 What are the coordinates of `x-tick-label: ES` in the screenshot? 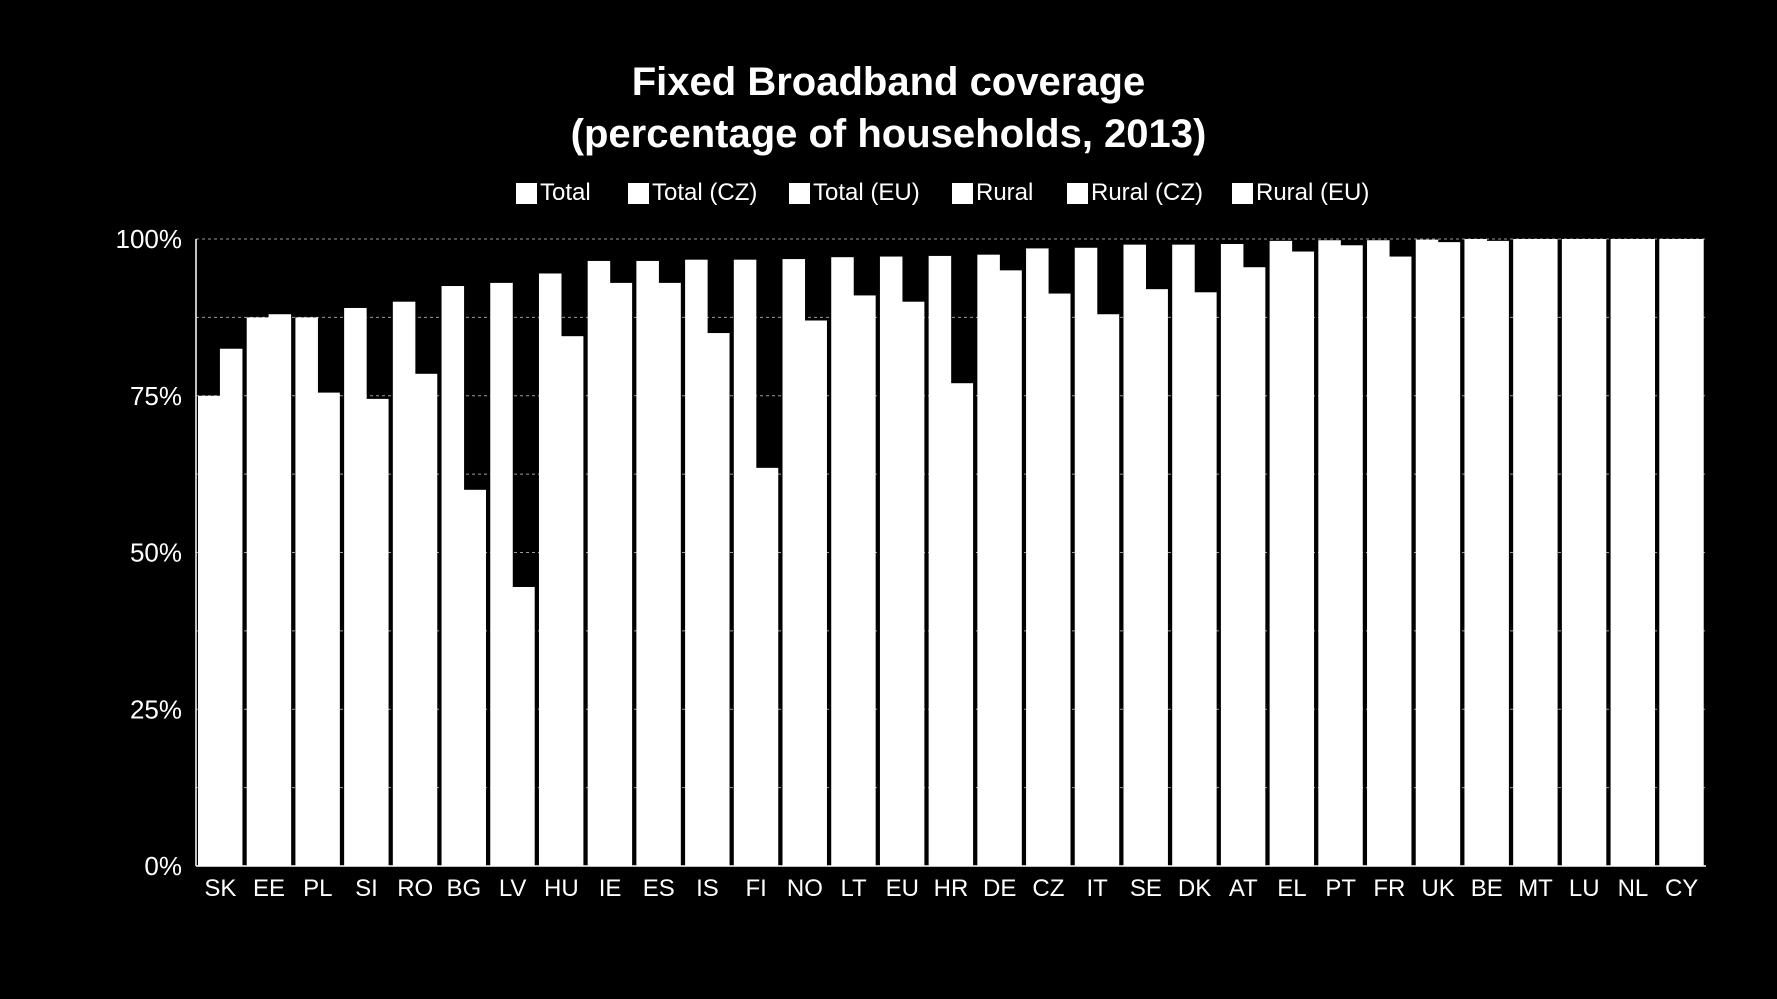 It's located at (659, 888).